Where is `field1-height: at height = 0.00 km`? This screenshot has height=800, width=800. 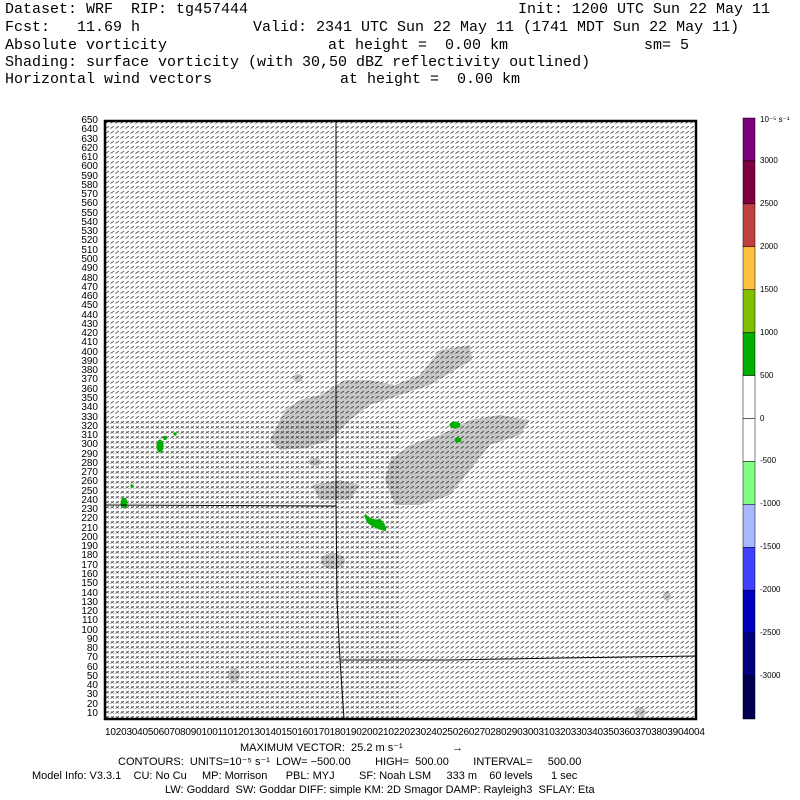 field1-height: at height = 0.00 km is located at coordinates (418, 45).